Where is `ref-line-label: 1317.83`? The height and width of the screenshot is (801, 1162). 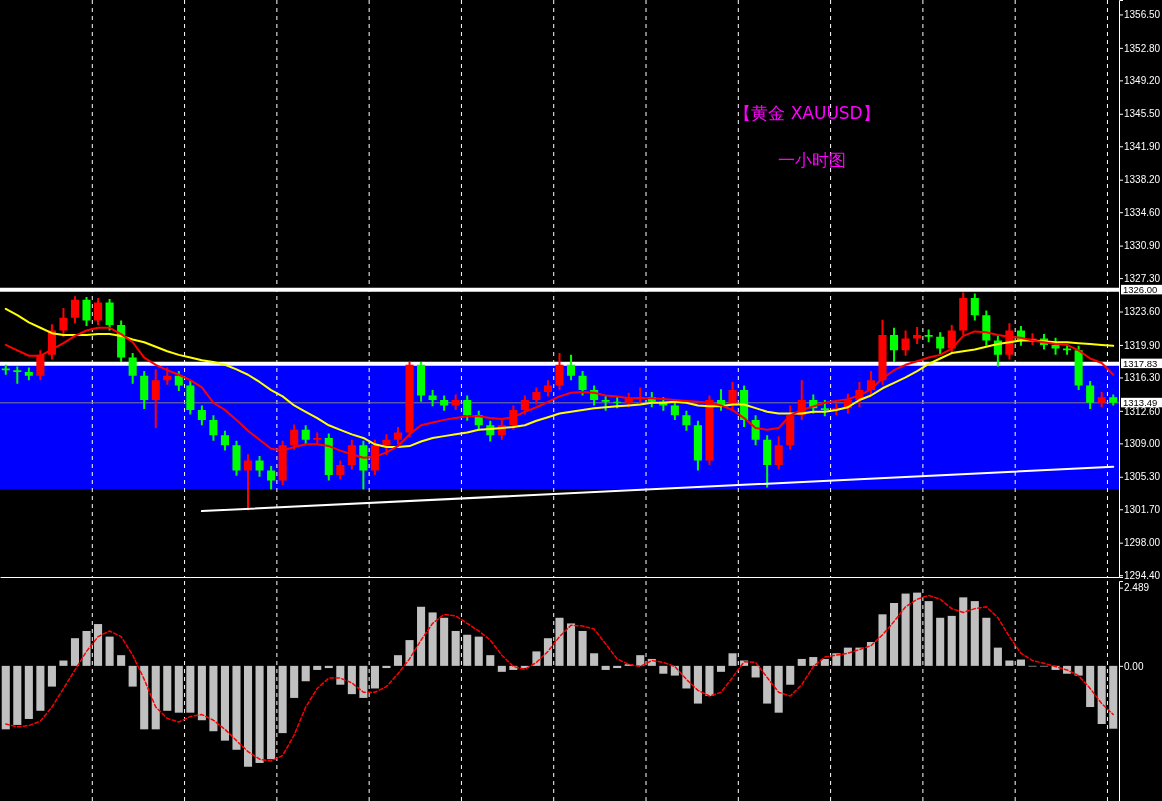 ref-line-label: 1317.83 is located at coordinates (1140, 364).